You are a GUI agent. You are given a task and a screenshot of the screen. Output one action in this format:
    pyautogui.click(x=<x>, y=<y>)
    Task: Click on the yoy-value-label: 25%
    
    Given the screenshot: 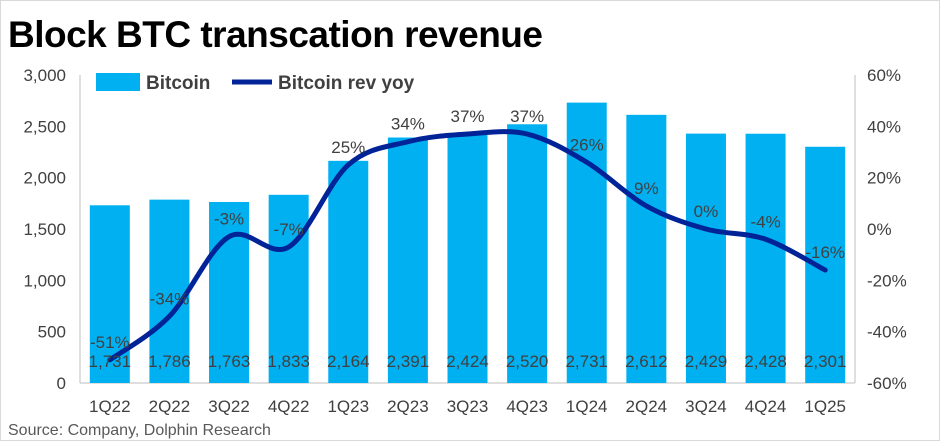 What is the action you would take?
    pyautogui.click(x=348, y=147)
    